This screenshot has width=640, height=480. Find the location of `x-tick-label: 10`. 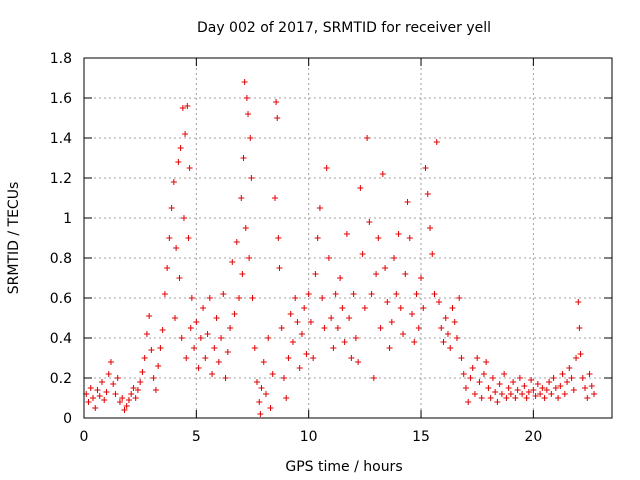

x-tick-label: 10 is located at coordinates (309, 437).